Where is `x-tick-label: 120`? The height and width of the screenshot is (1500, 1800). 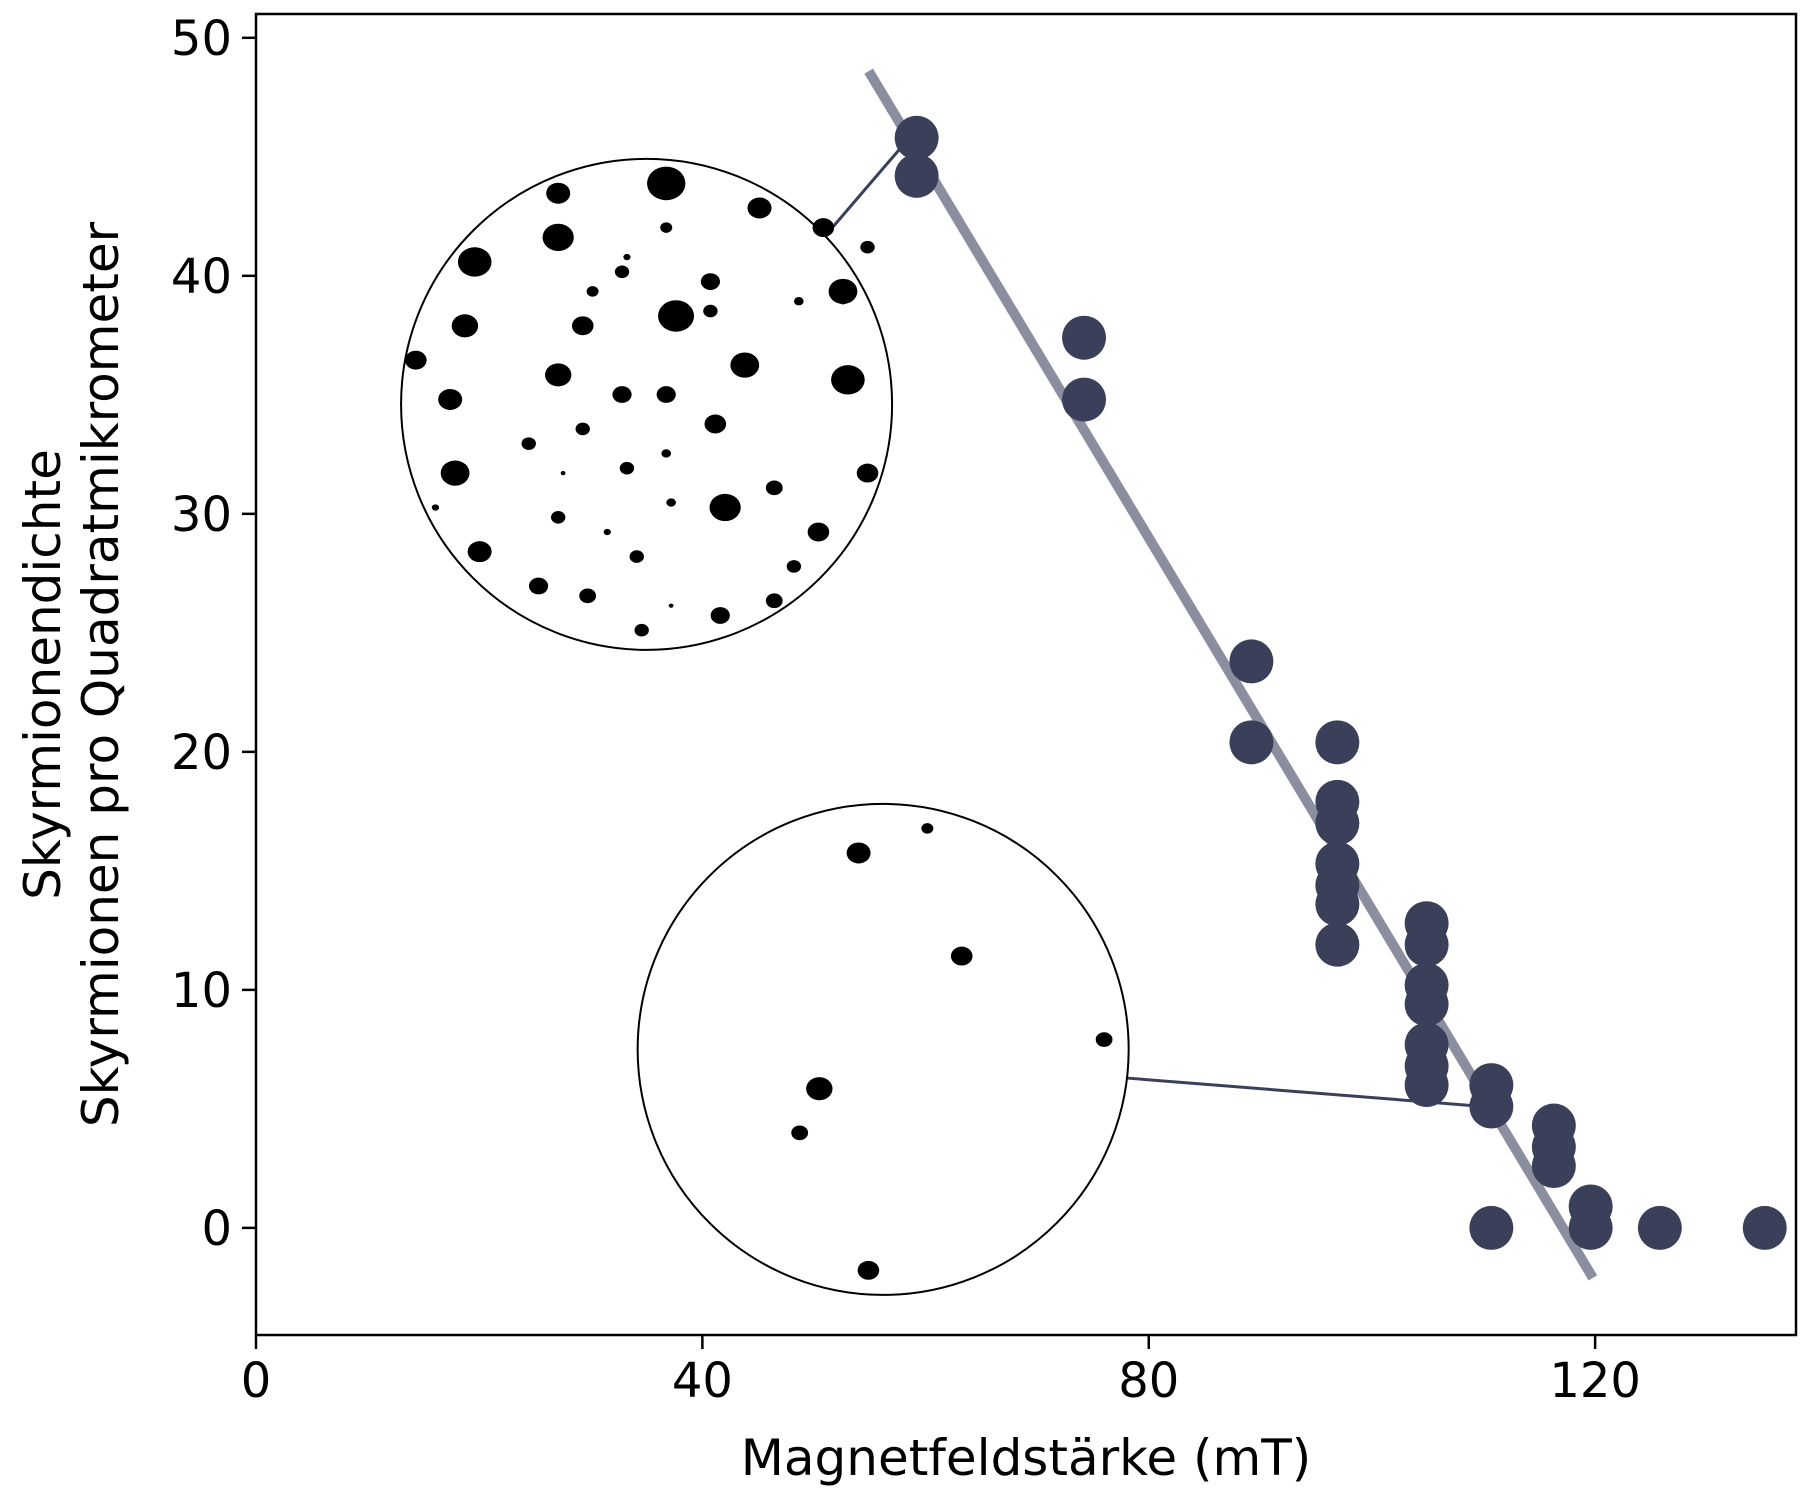 x-tick-label: 120 is located at coordinates (1595, 1381).